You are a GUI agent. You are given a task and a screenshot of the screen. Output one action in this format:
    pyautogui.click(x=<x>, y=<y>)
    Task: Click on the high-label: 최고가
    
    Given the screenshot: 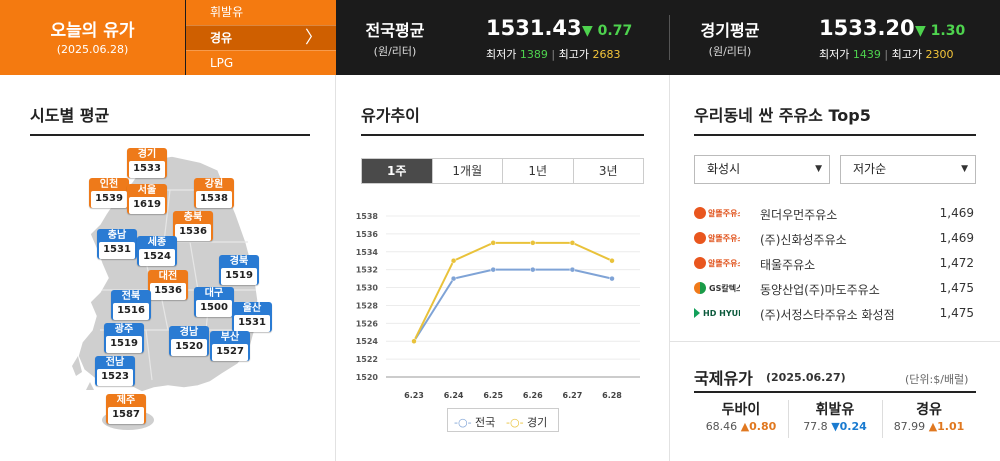 What is the action you would take?
    pyautogui.click(x=906, y=54)
    